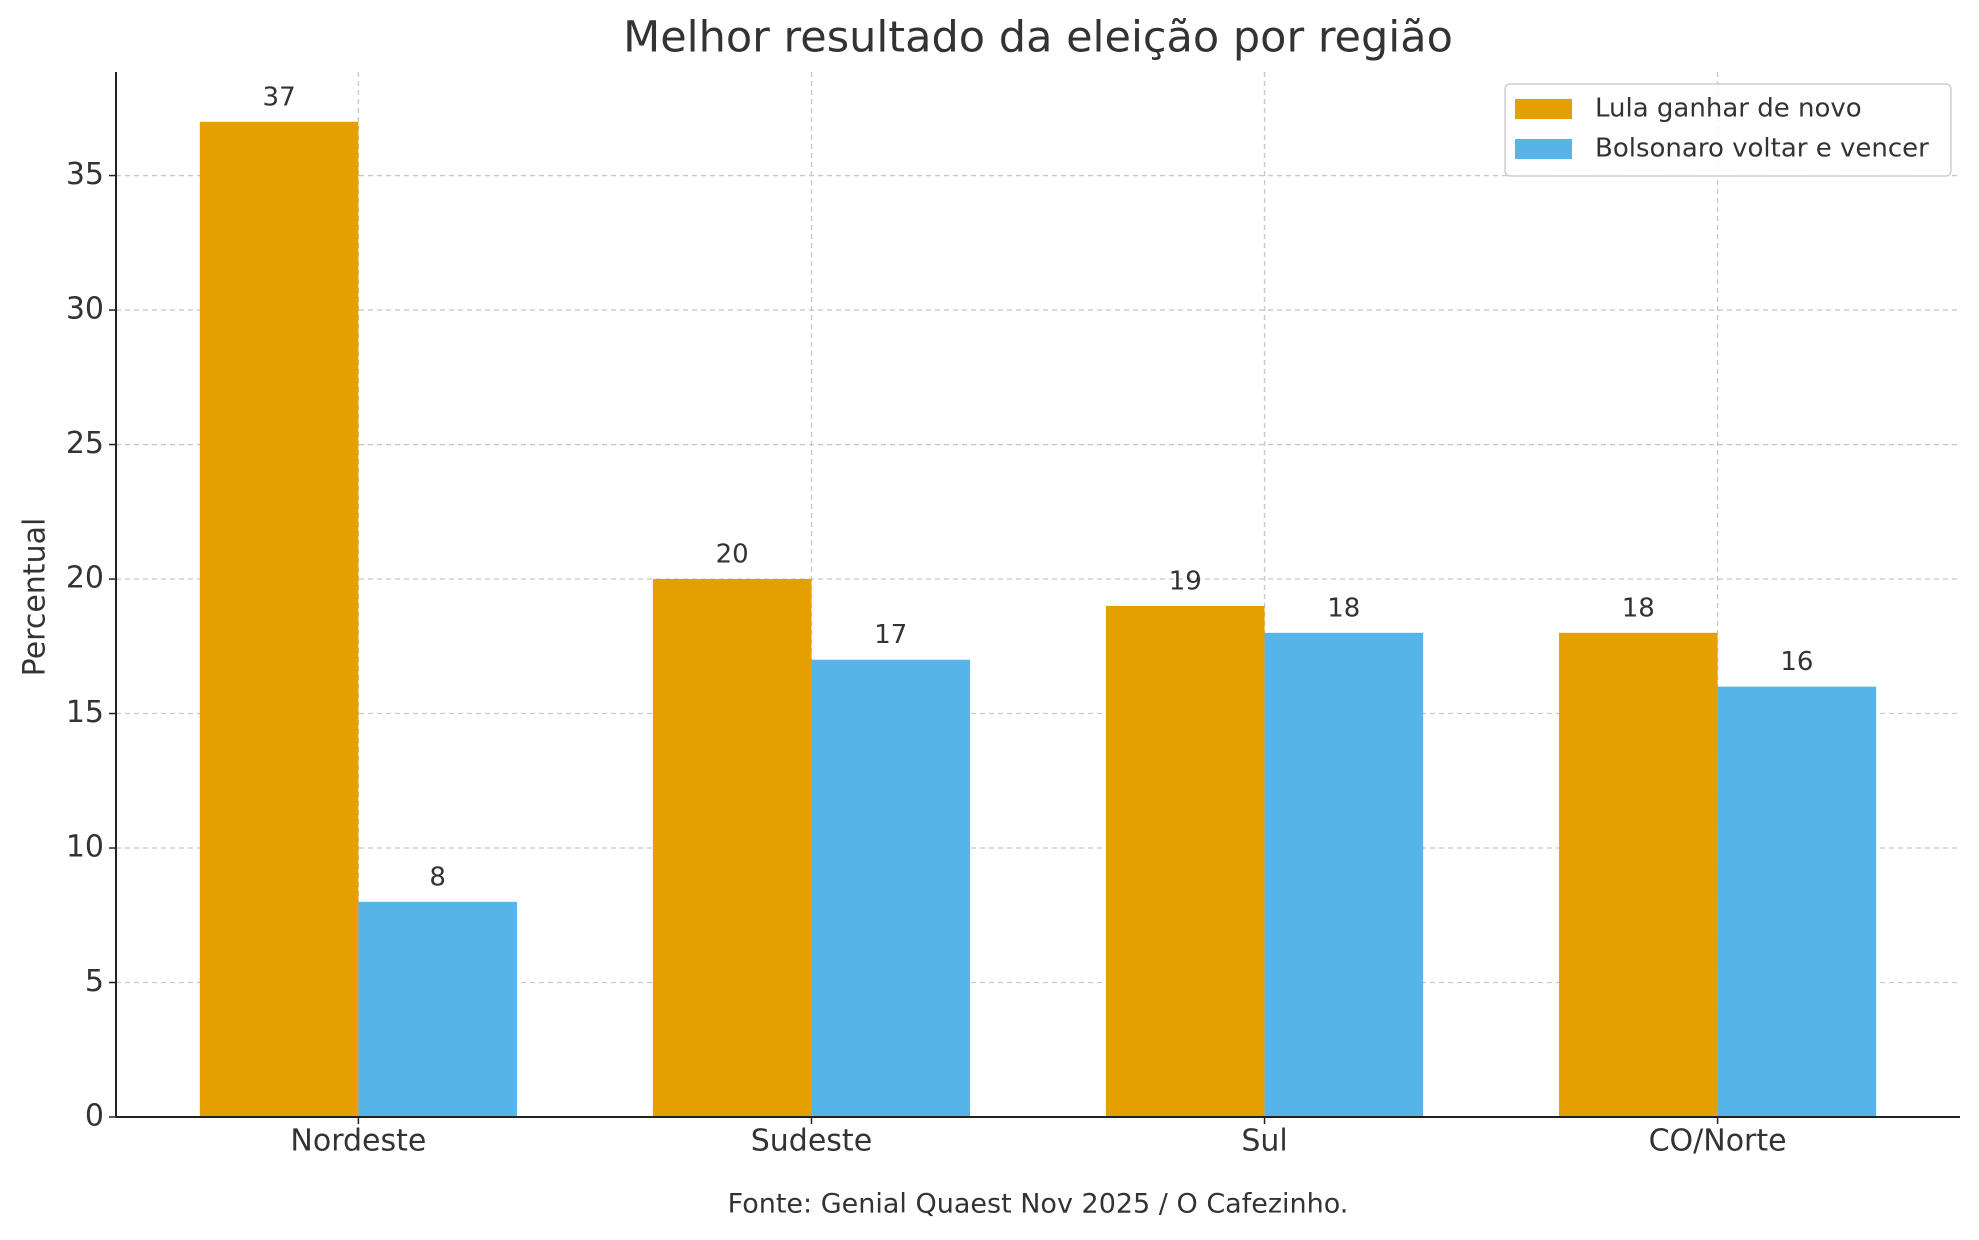  Describe the element at coordinates (85, 712) in the screenshot. I see `y-tick-label: 15` at that location.